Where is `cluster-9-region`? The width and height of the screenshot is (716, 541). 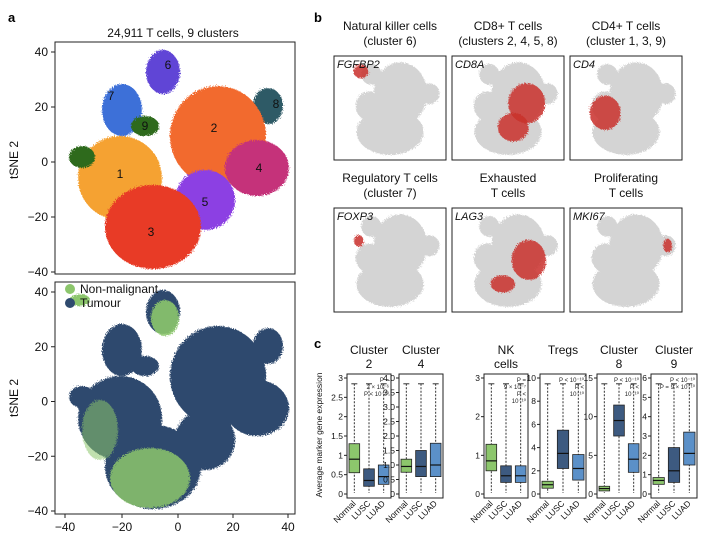 cluster-9-region is located at coordinates (145, 126).